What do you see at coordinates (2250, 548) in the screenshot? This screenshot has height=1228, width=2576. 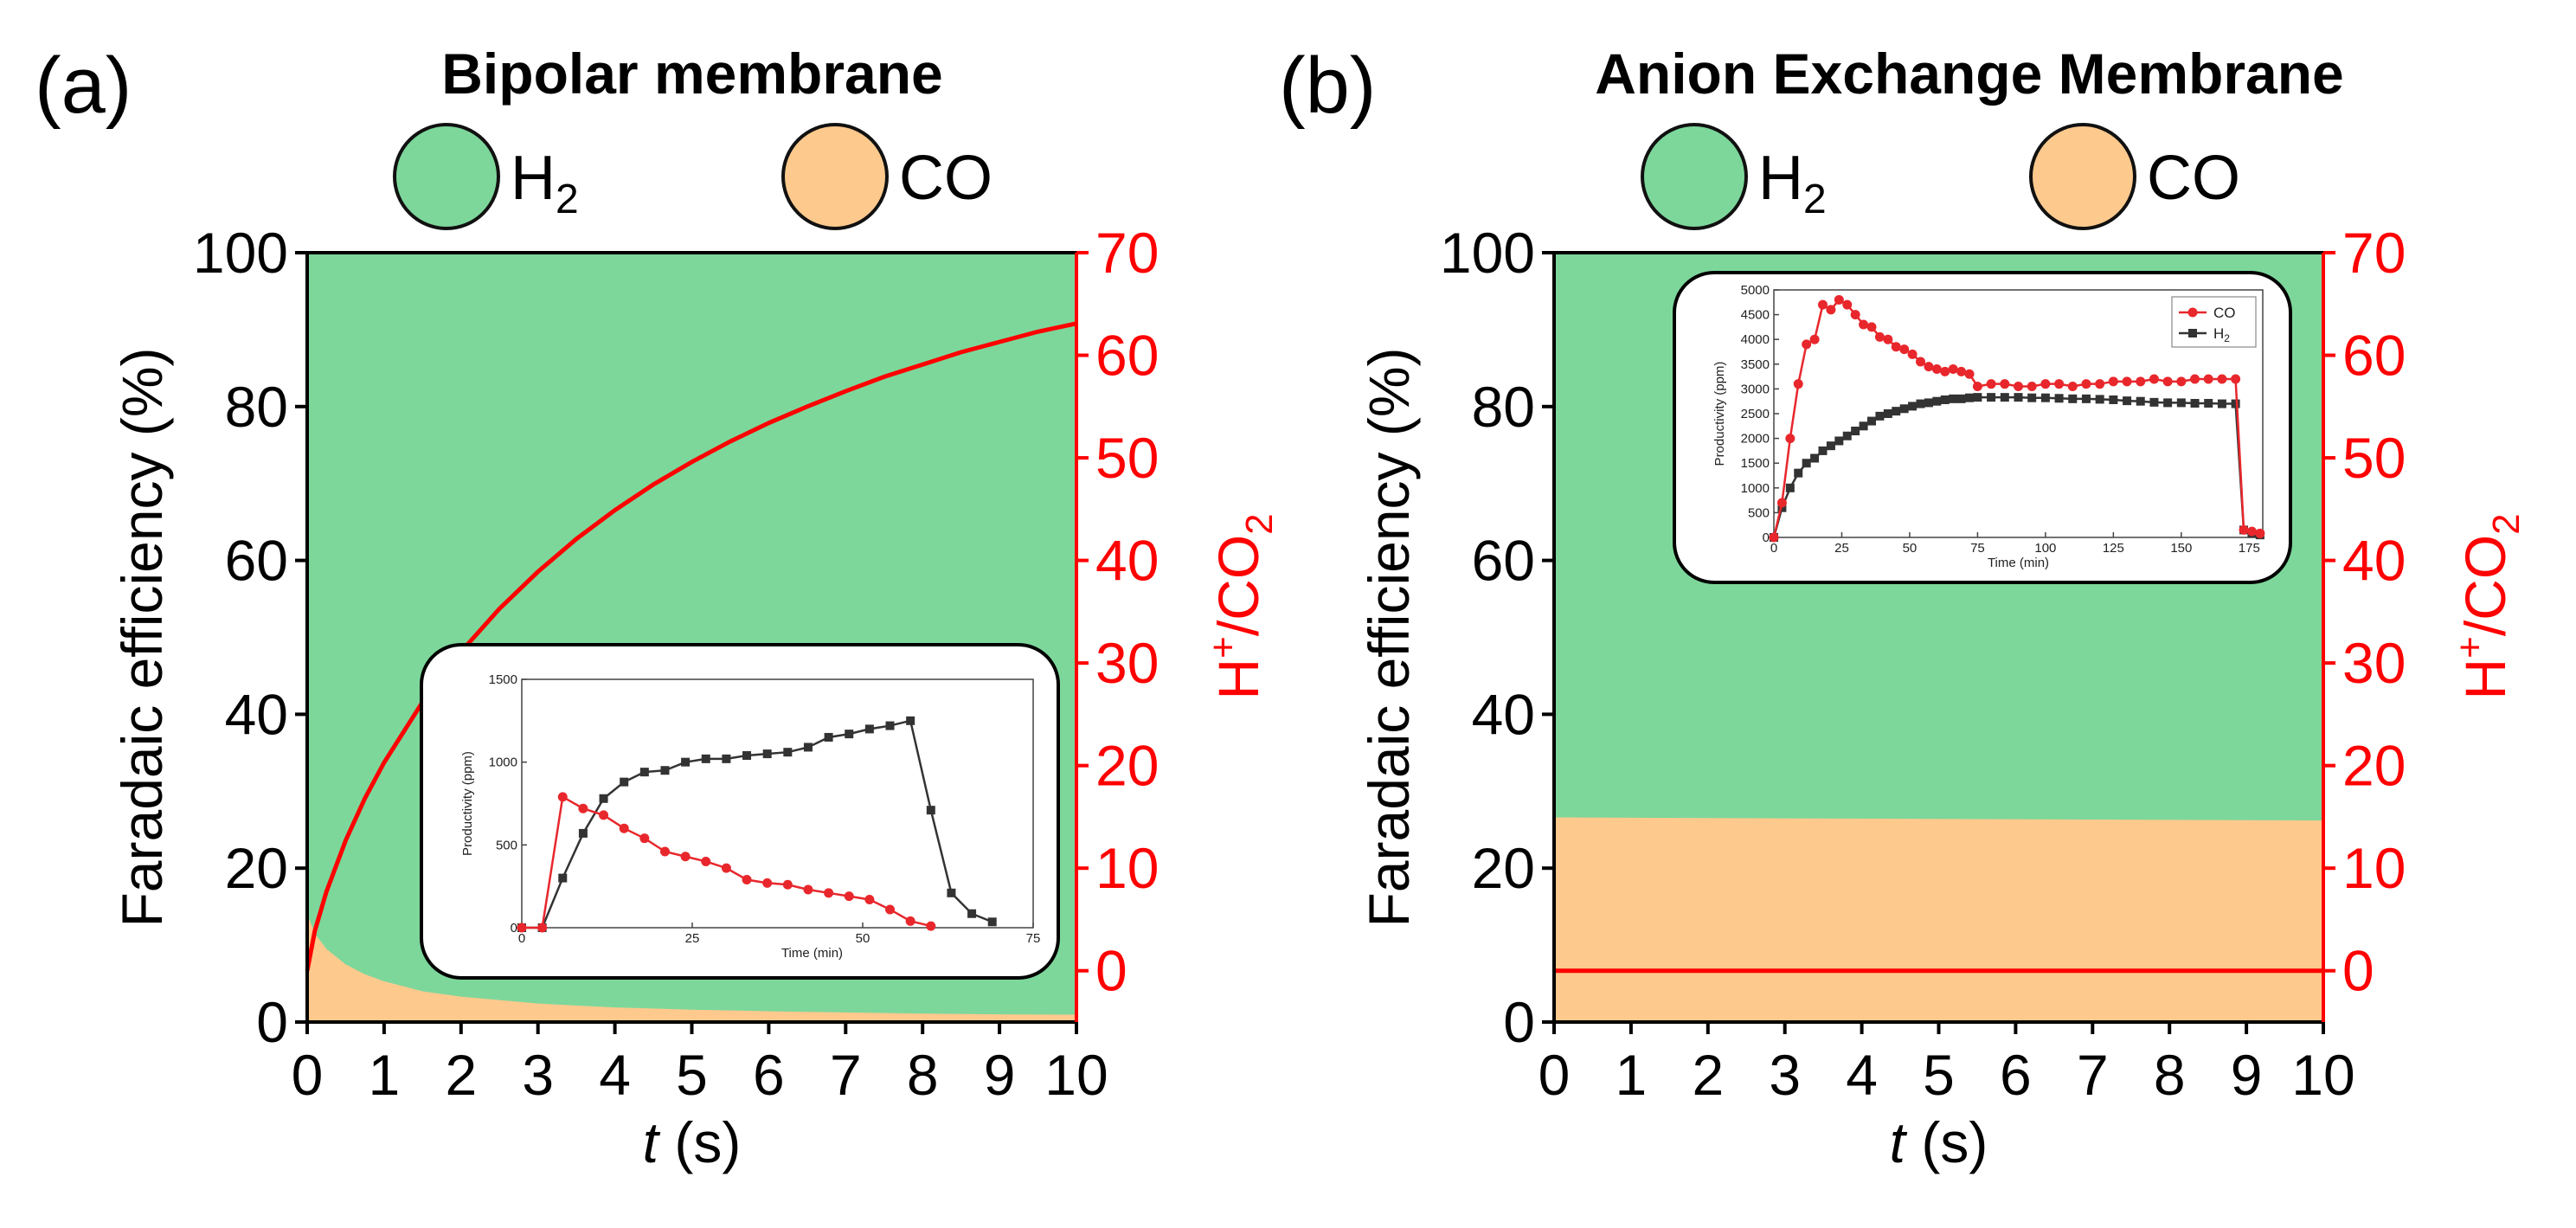 I see `inset-x-tick-label: 175` at bounding box center [2250, 548].